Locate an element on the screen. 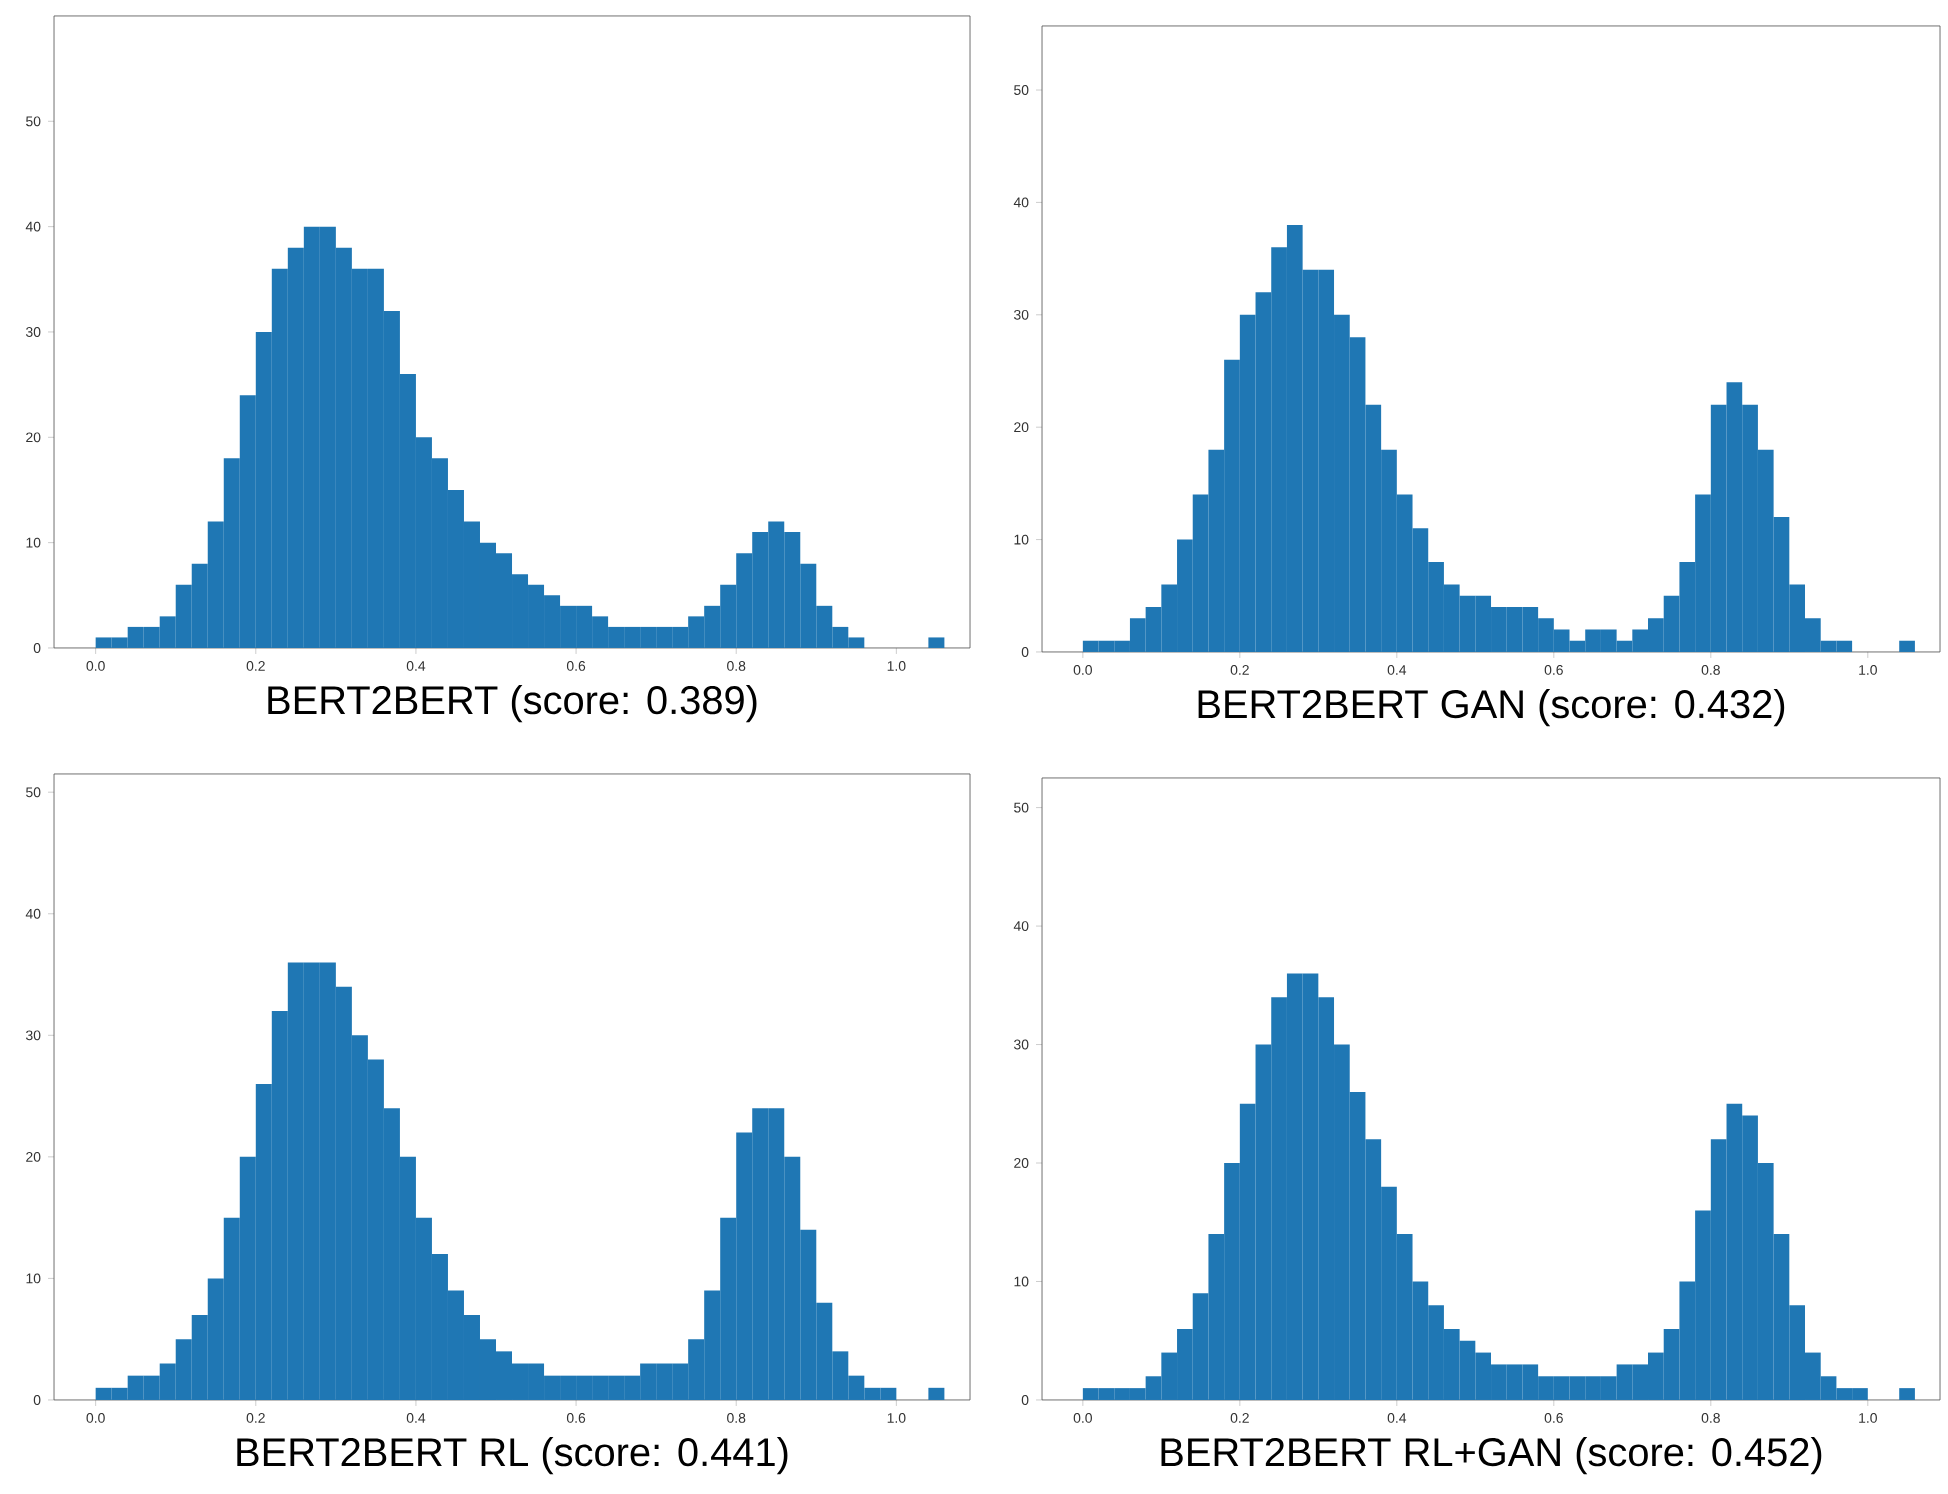 The image size is (1948, 1494). text: BERT2BERT RL+GAN (score: 0.452) is located at coordinates (1491, 1456).